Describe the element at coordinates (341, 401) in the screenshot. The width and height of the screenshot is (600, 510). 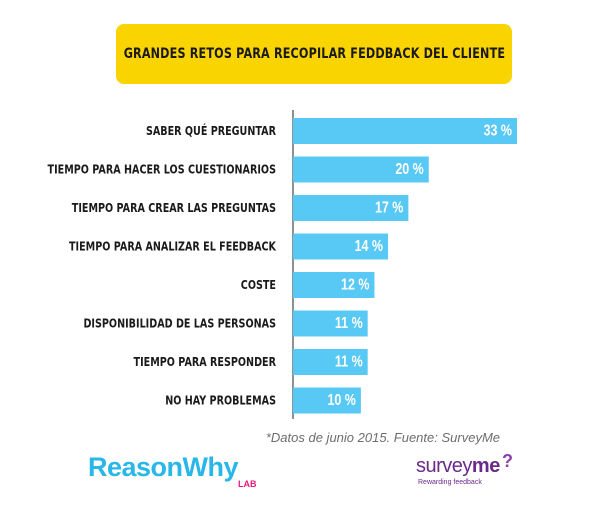
I see `value-label-7: 10 %` at that location.